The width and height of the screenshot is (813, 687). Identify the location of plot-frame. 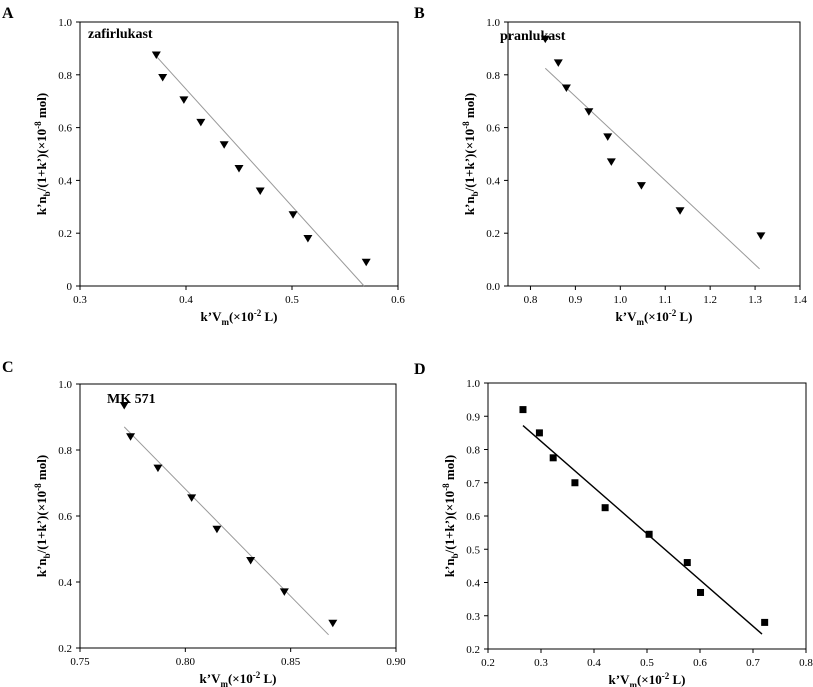
(654, 154).